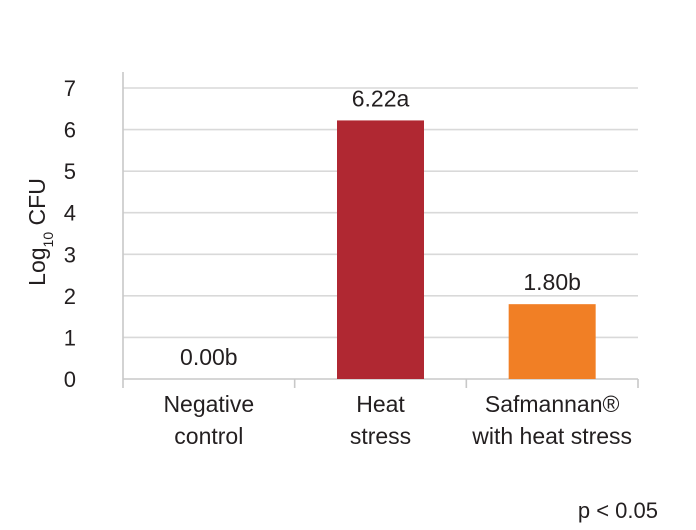 Image resolution: width=696 pixels, height=530 pixels. Describe the element at coordinates (70, 296) in the screenshot. I see `y-tick-label: 2` at that location.